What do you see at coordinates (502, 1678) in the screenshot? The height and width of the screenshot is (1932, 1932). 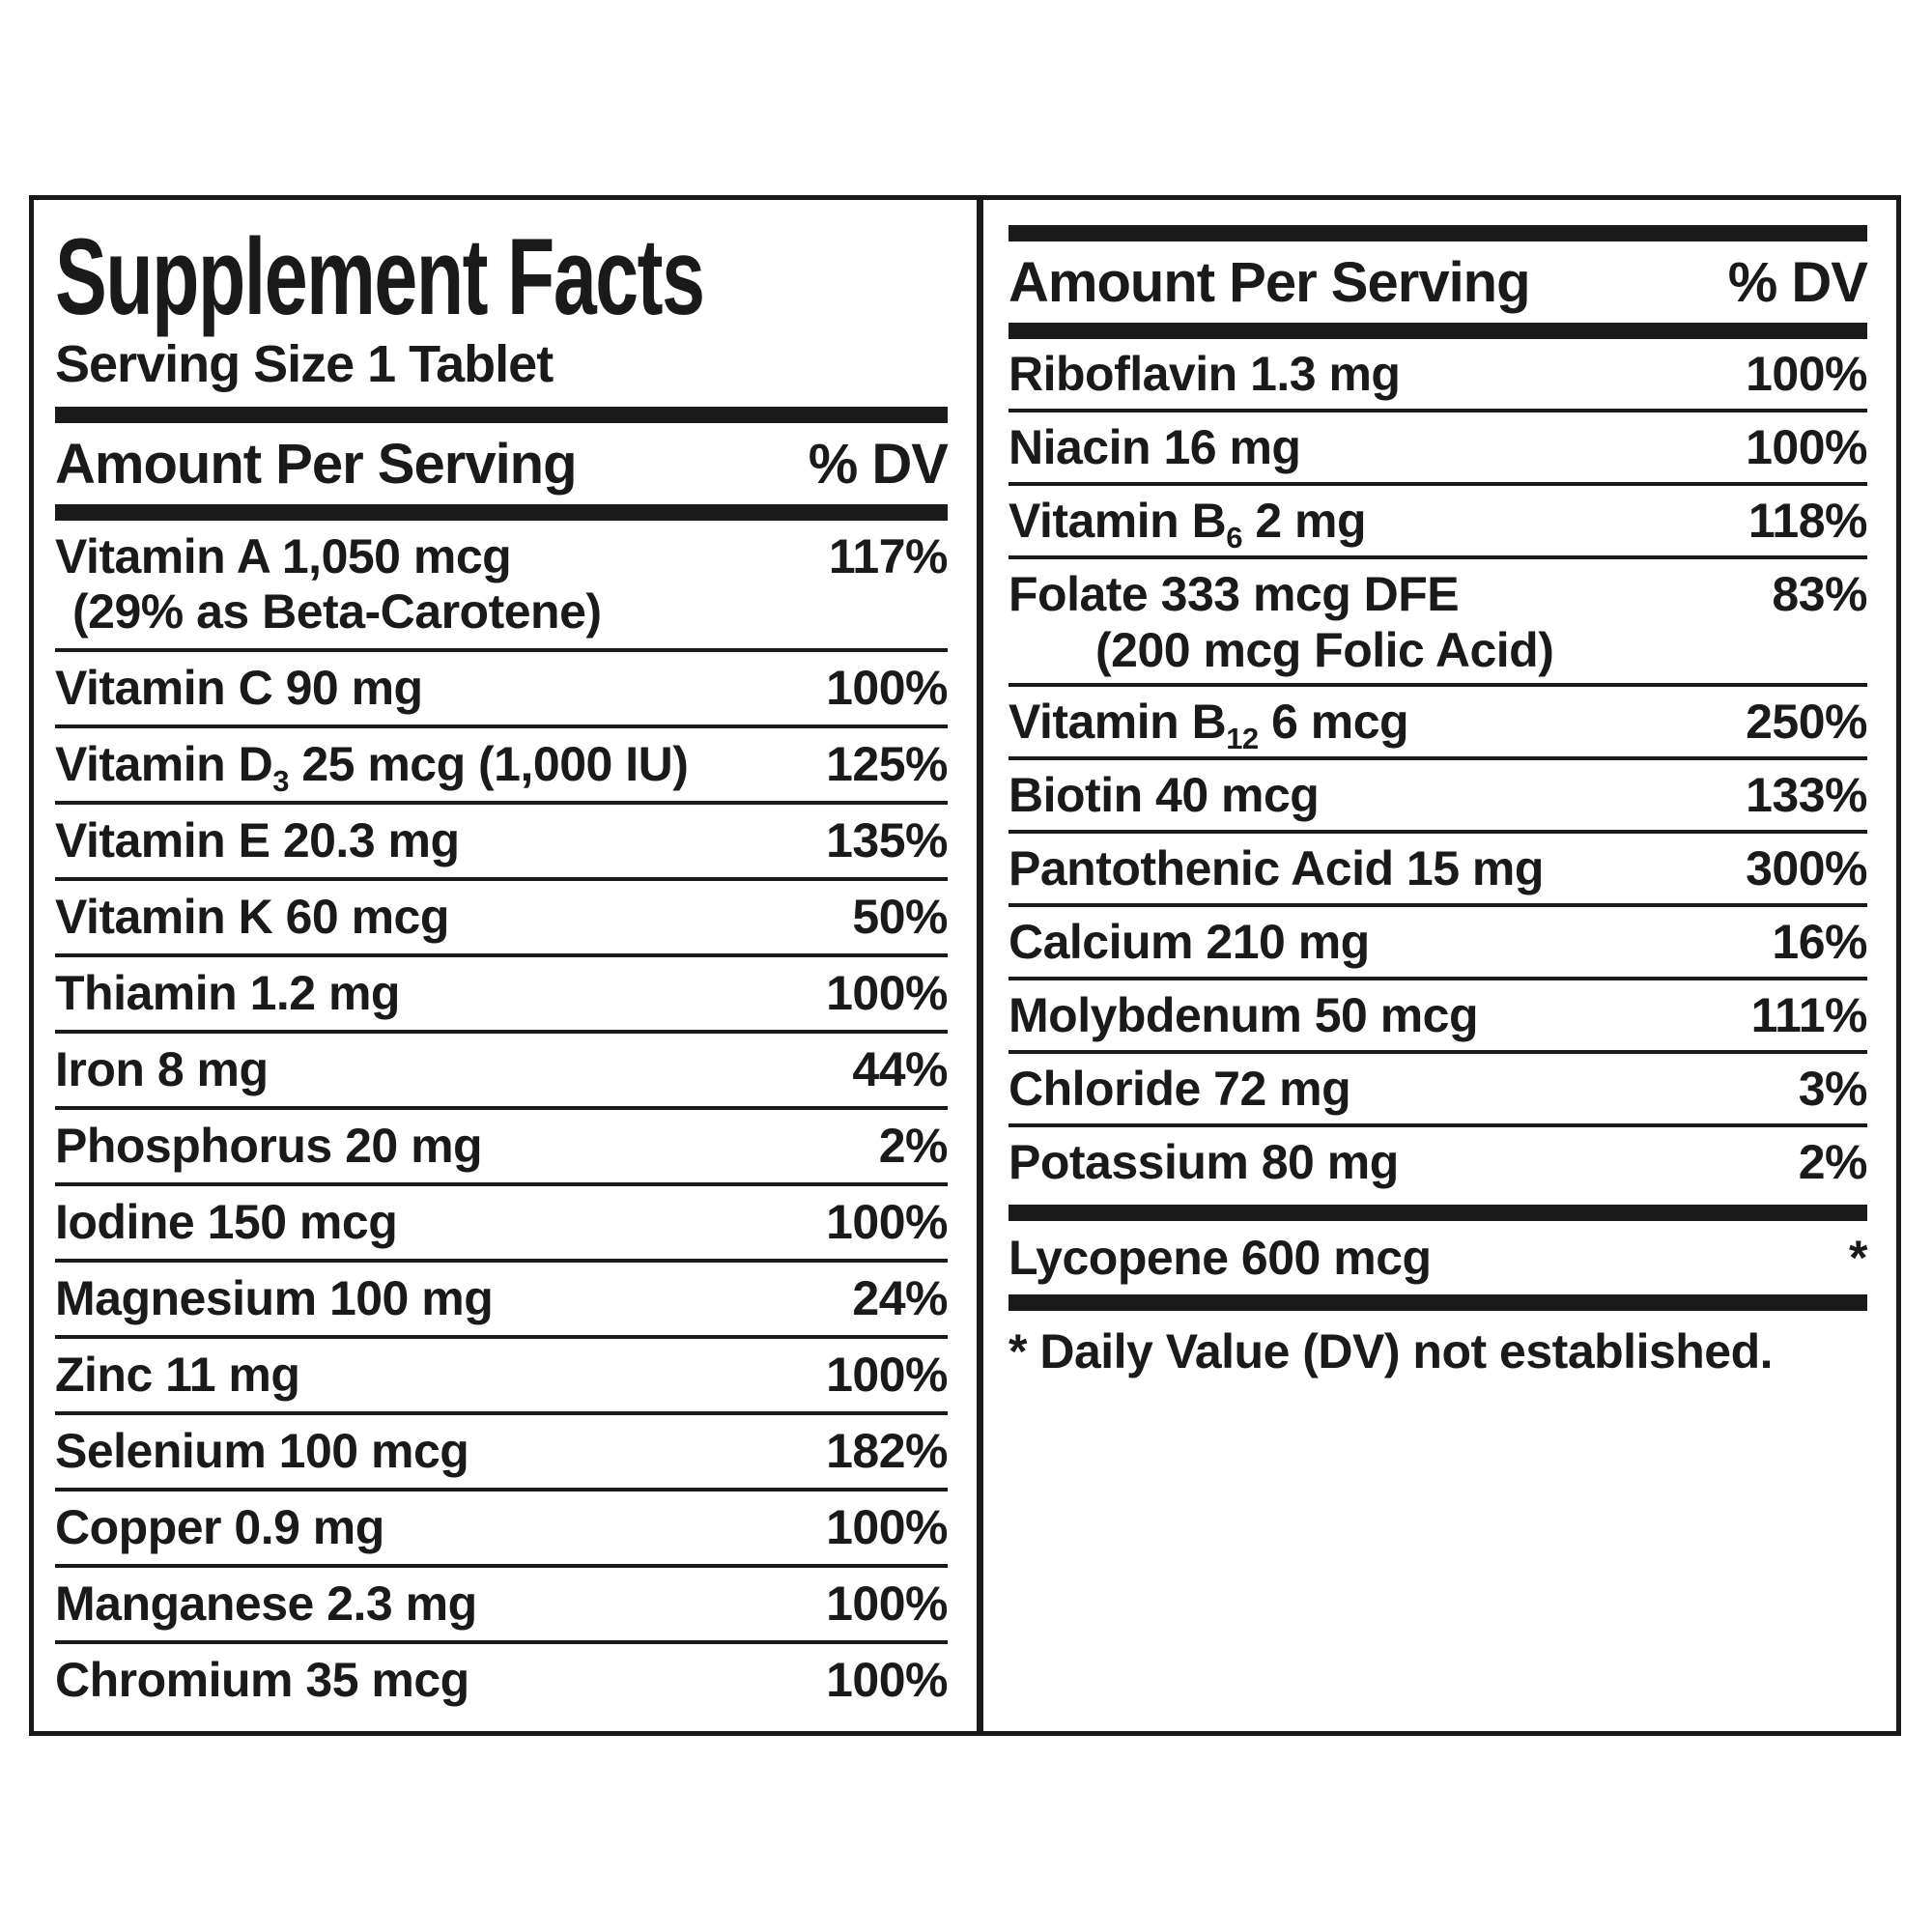 I see `nutrient-row: Chromium 35 mcg 100%` at bounding box center [502, 1678].